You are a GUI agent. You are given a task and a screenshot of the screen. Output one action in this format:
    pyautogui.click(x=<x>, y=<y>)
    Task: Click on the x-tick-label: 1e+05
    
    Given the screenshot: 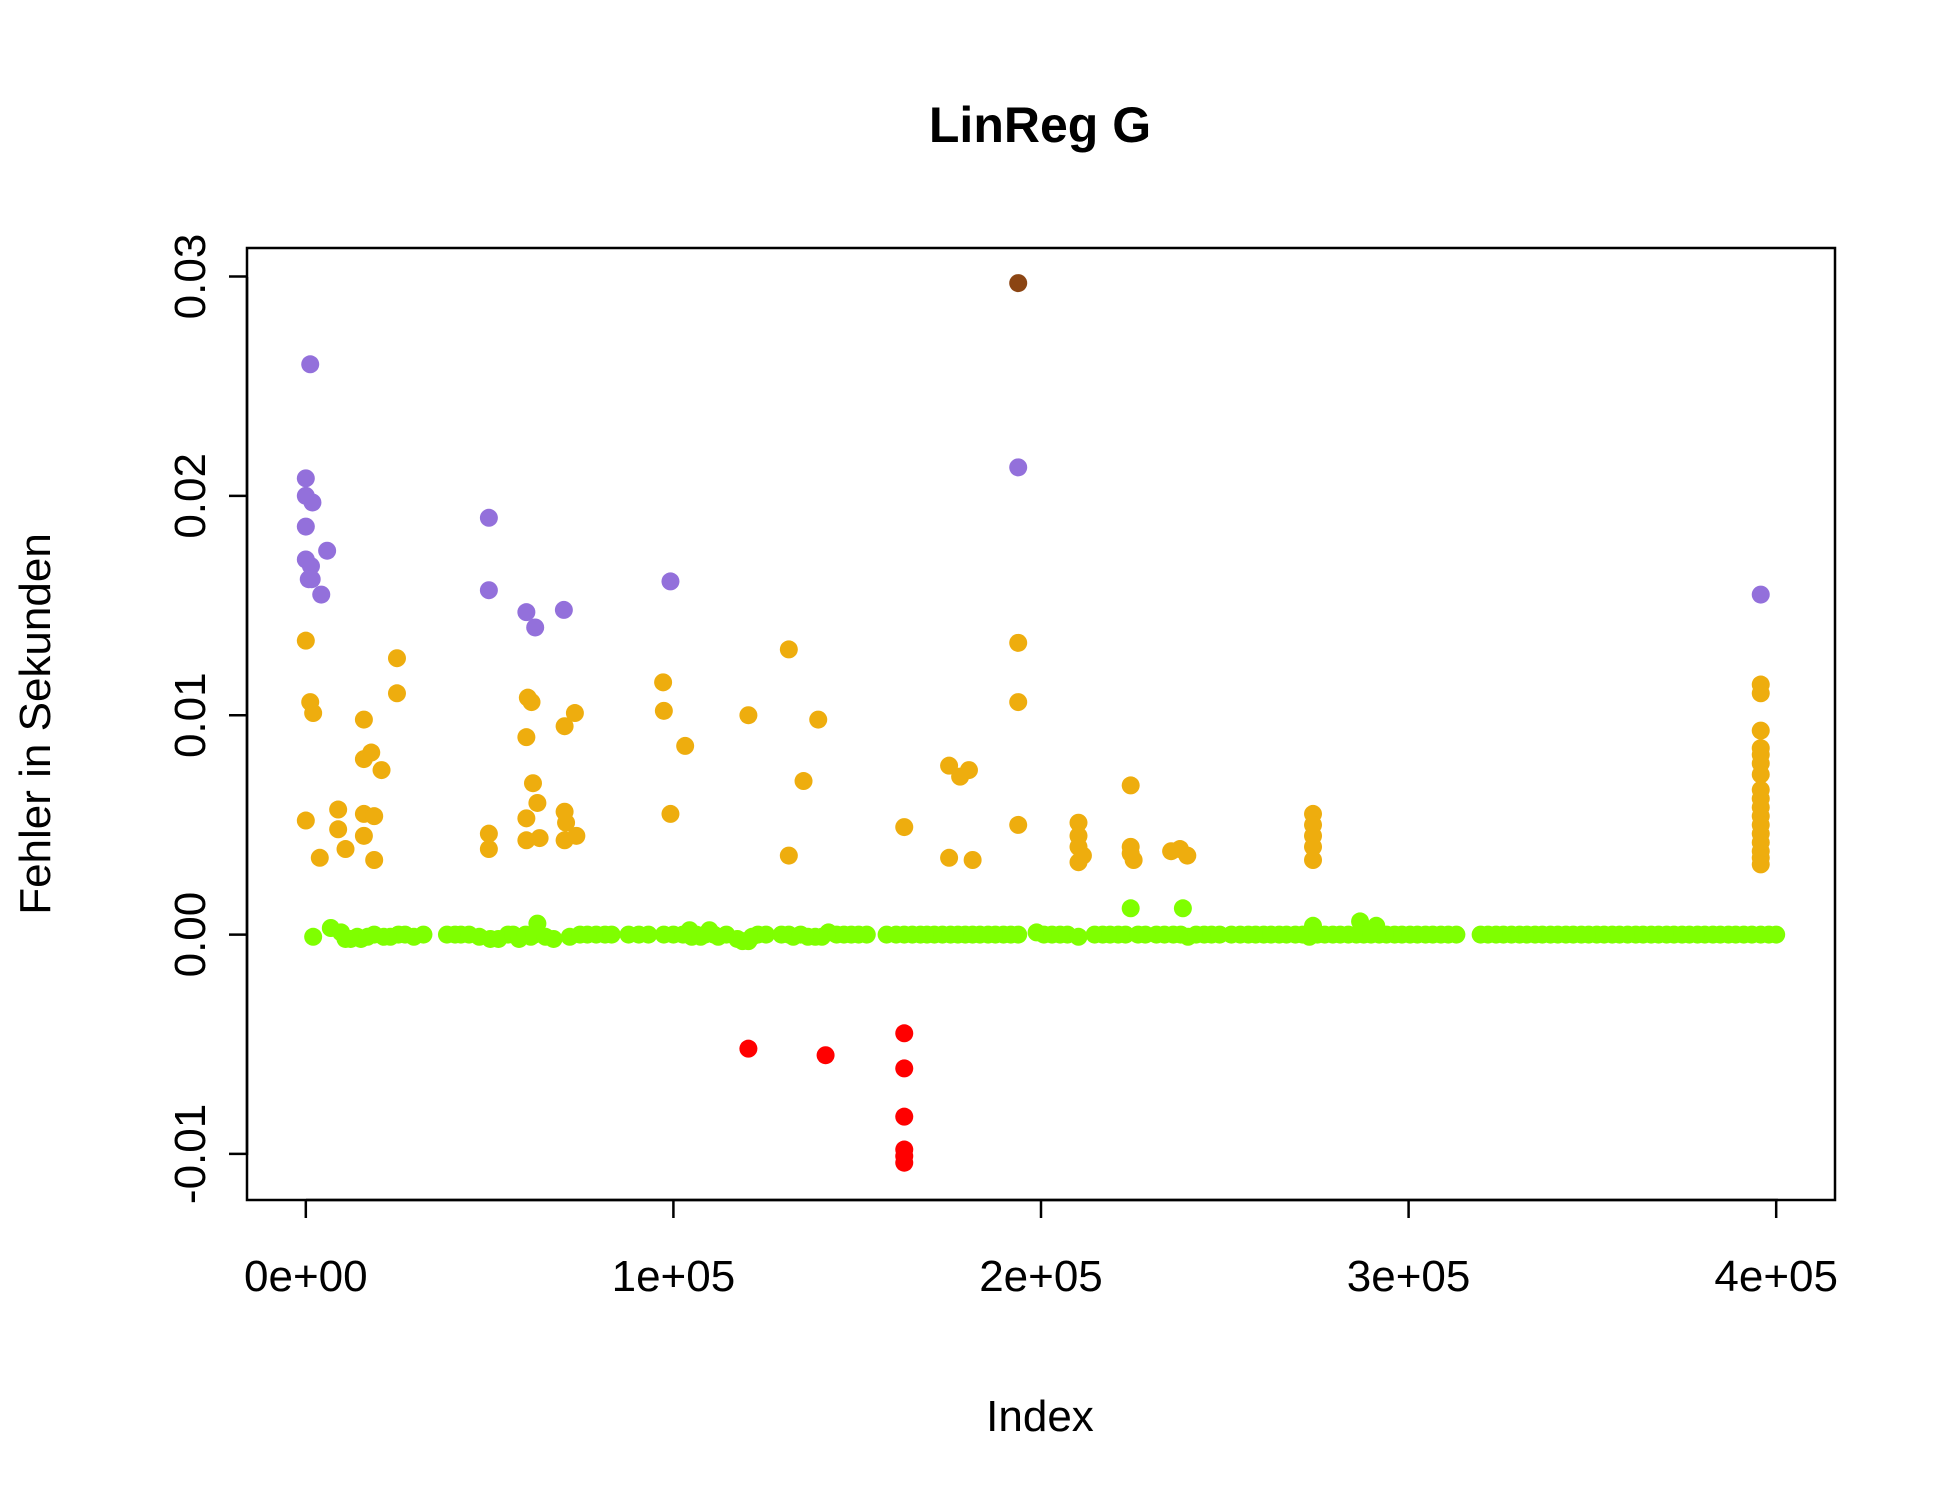 What is the action you would take?
    pyautogui.click(x=674, y=1276)
    